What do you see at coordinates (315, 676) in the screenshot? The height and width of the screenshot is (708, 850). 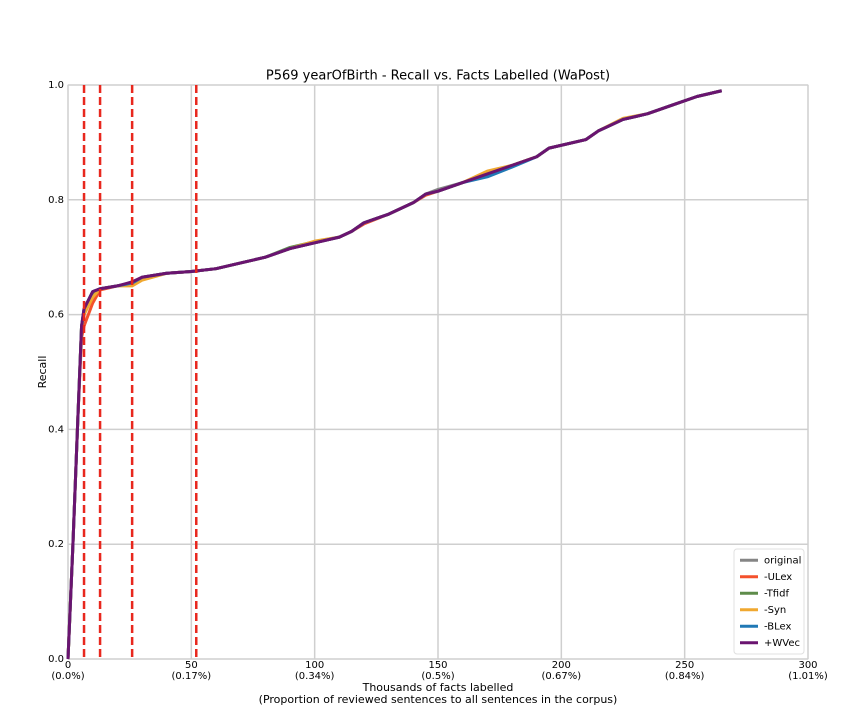 I see `x-tick-note: (0.34%)` at bounding box center [315, 676].